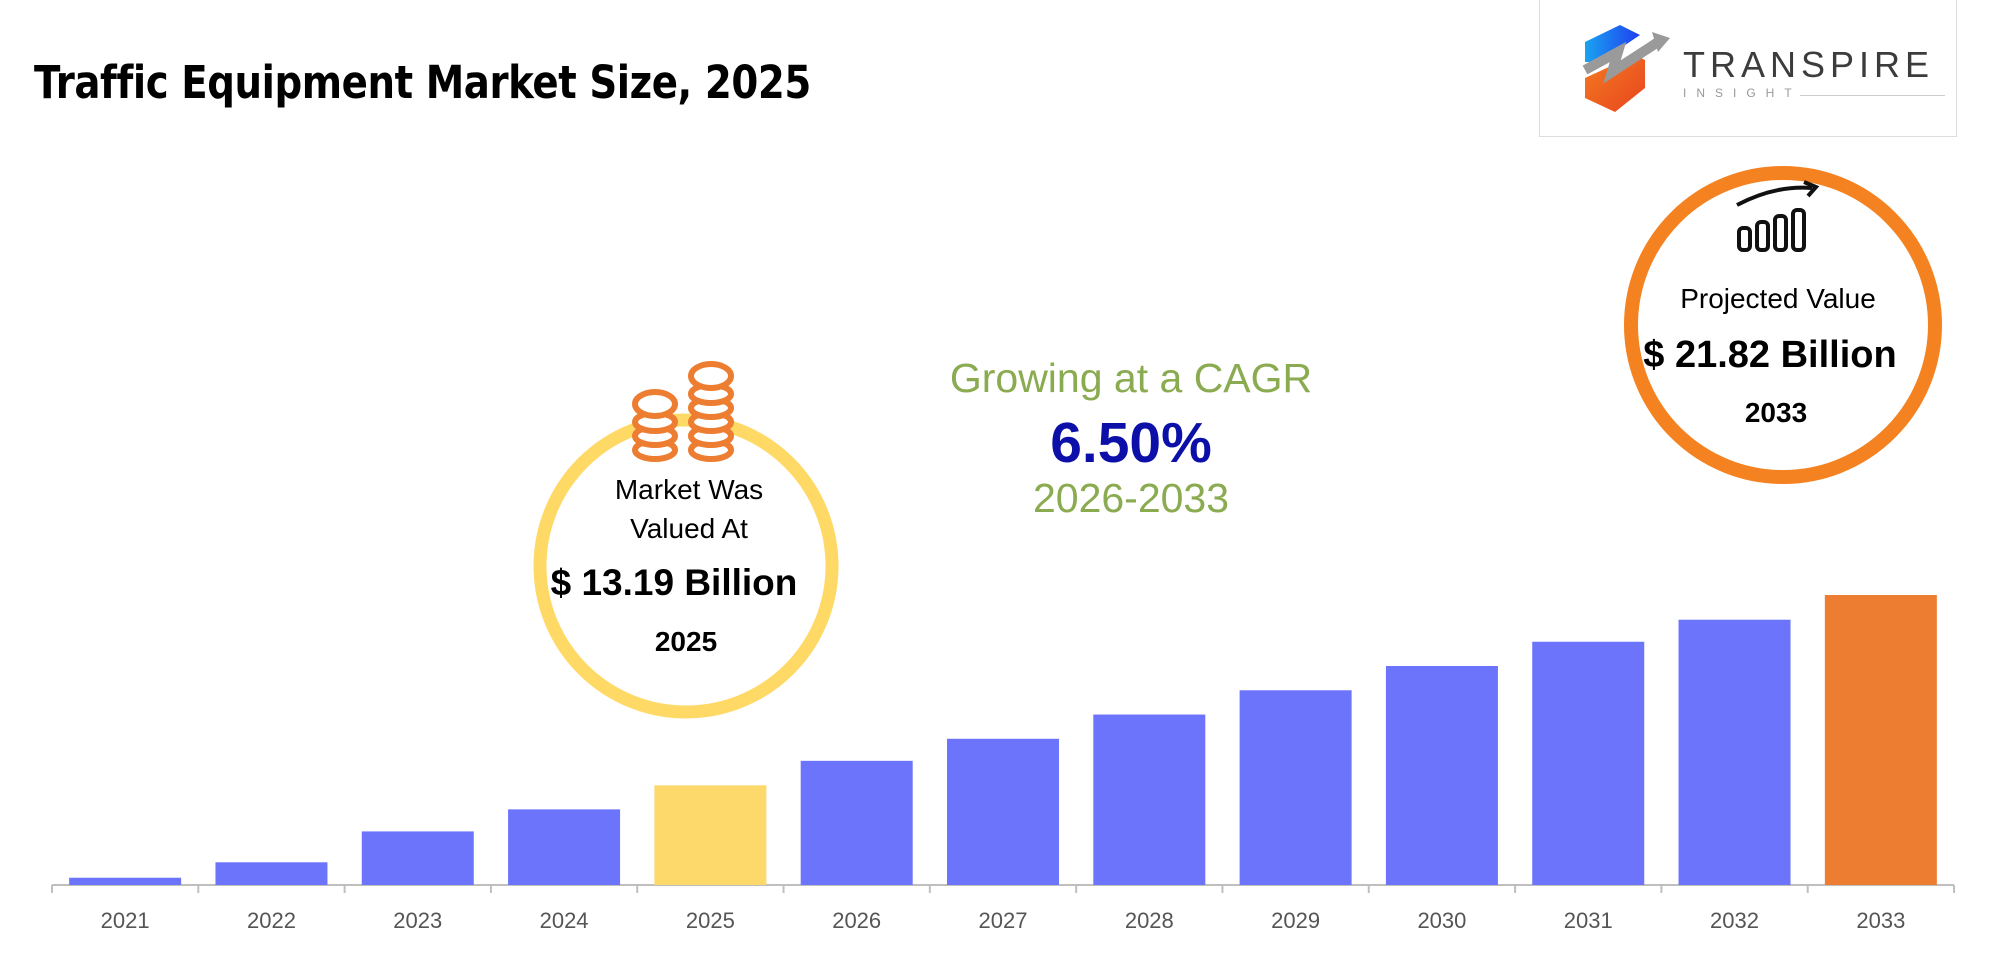  Describe the element at coordinates (1131, 498) in the screenshot. I see `cagr-period: 2026-2033` at that location.